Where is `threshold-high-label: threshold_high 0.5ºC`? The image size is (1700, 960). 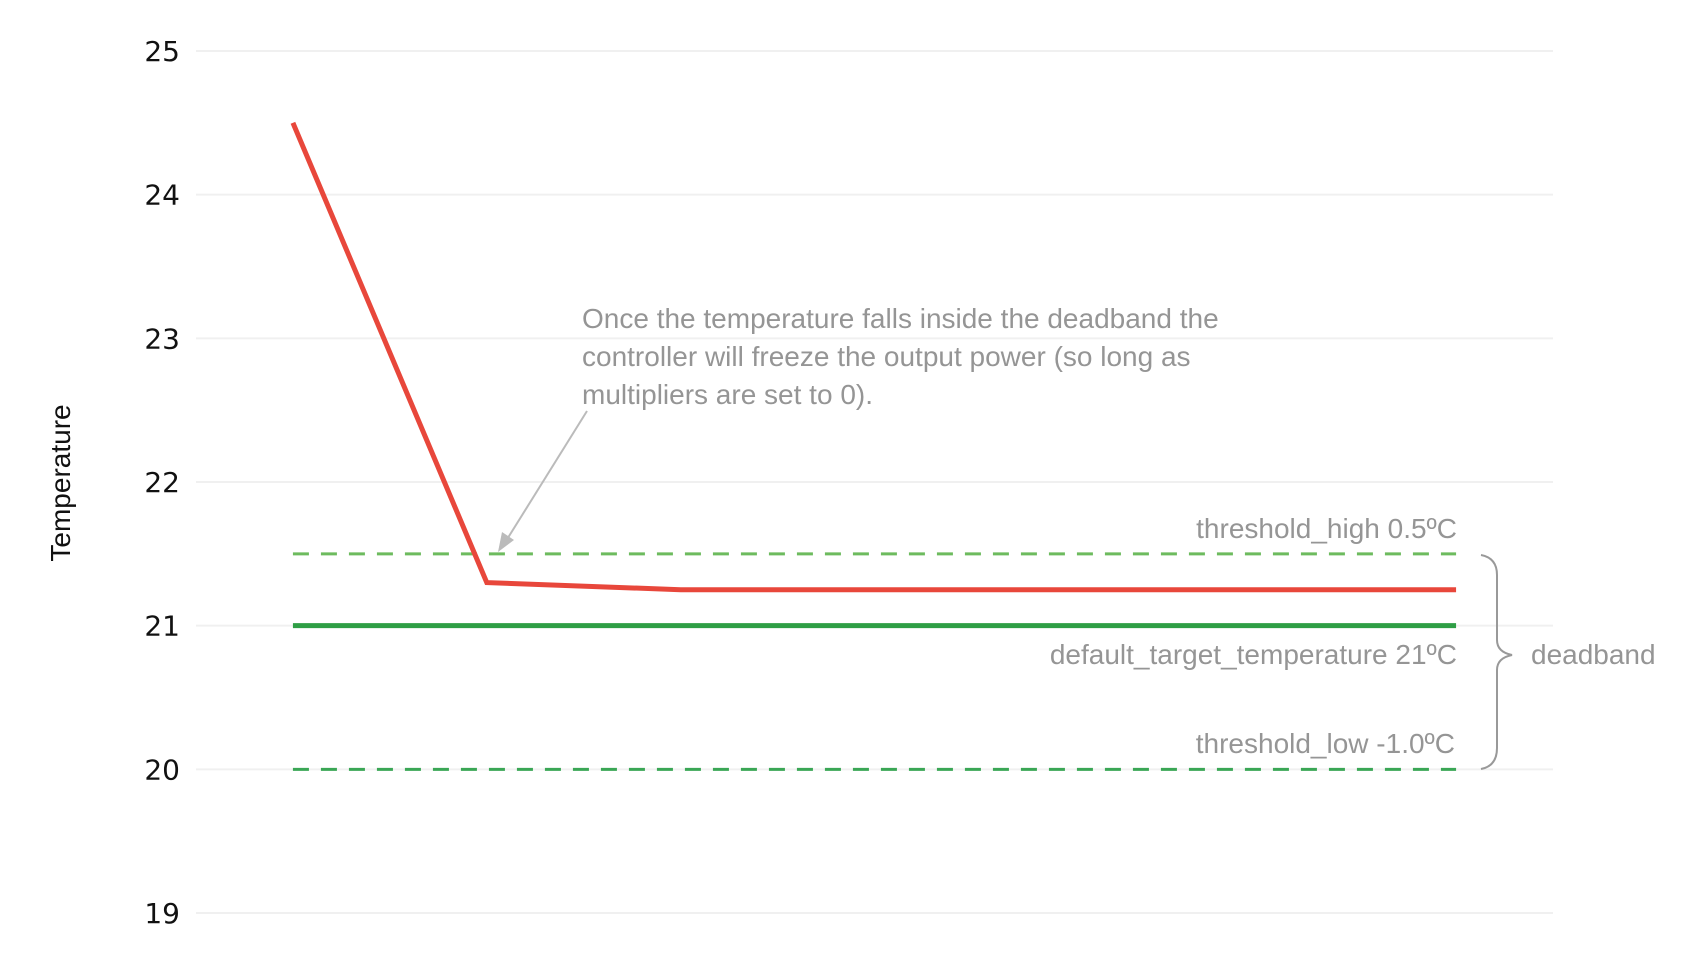 threshold-high-label: threshold_high 0.5ºC is located at coordinates (1326, 528).